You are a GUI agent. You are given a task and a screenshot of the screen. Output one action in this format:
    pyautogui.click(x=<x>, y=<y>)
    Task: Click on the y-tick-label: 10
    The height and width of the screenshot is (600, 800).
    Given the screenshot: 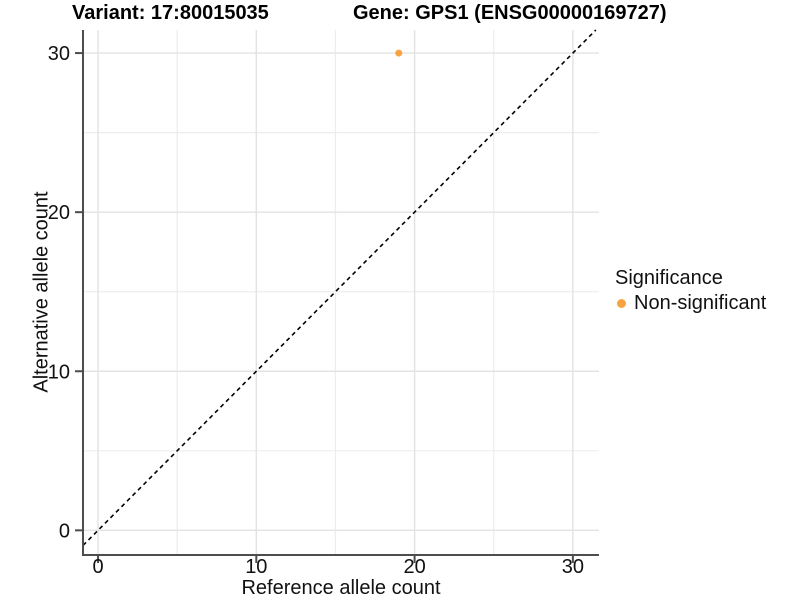 What is the action you would take?
    pyautogui.click(x=59, y=372)
    